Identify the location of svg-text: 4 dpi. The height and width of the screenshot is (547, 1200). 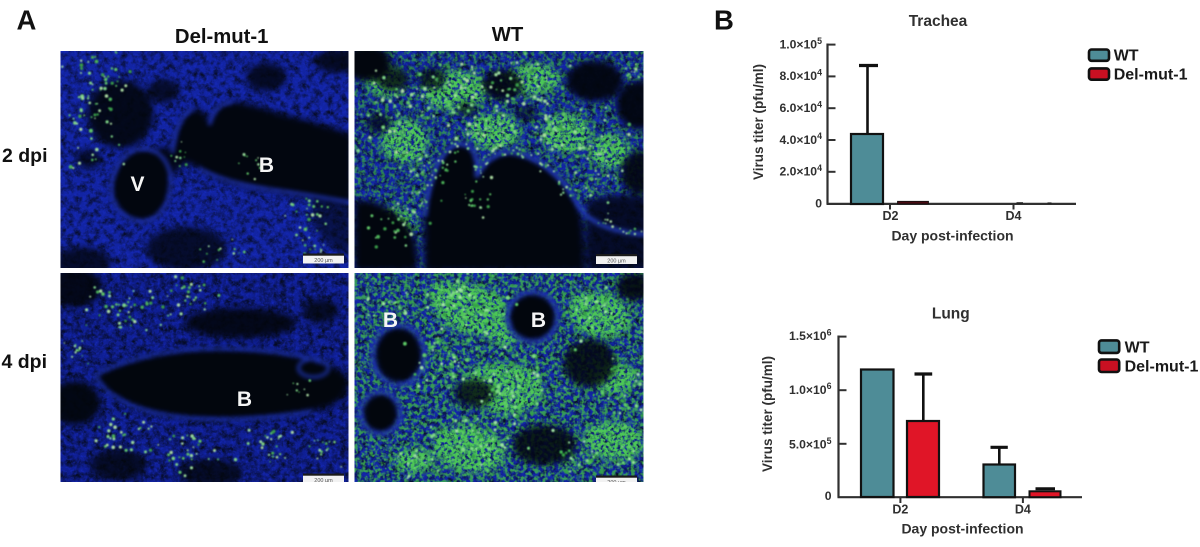
(25, 362).